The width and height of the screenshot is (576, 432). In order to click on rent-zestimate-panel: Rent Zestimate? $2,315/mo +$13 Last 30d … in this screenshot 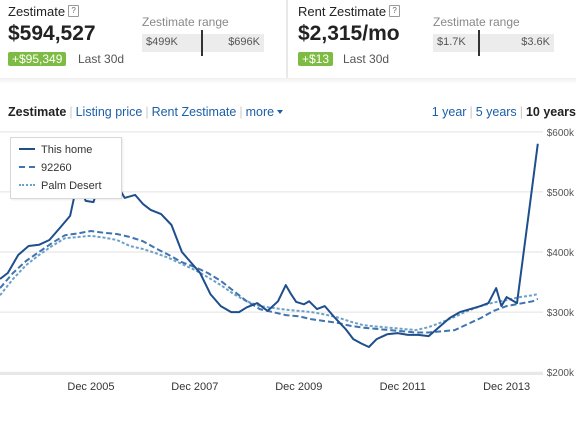, I will do `click(433, 39)`.